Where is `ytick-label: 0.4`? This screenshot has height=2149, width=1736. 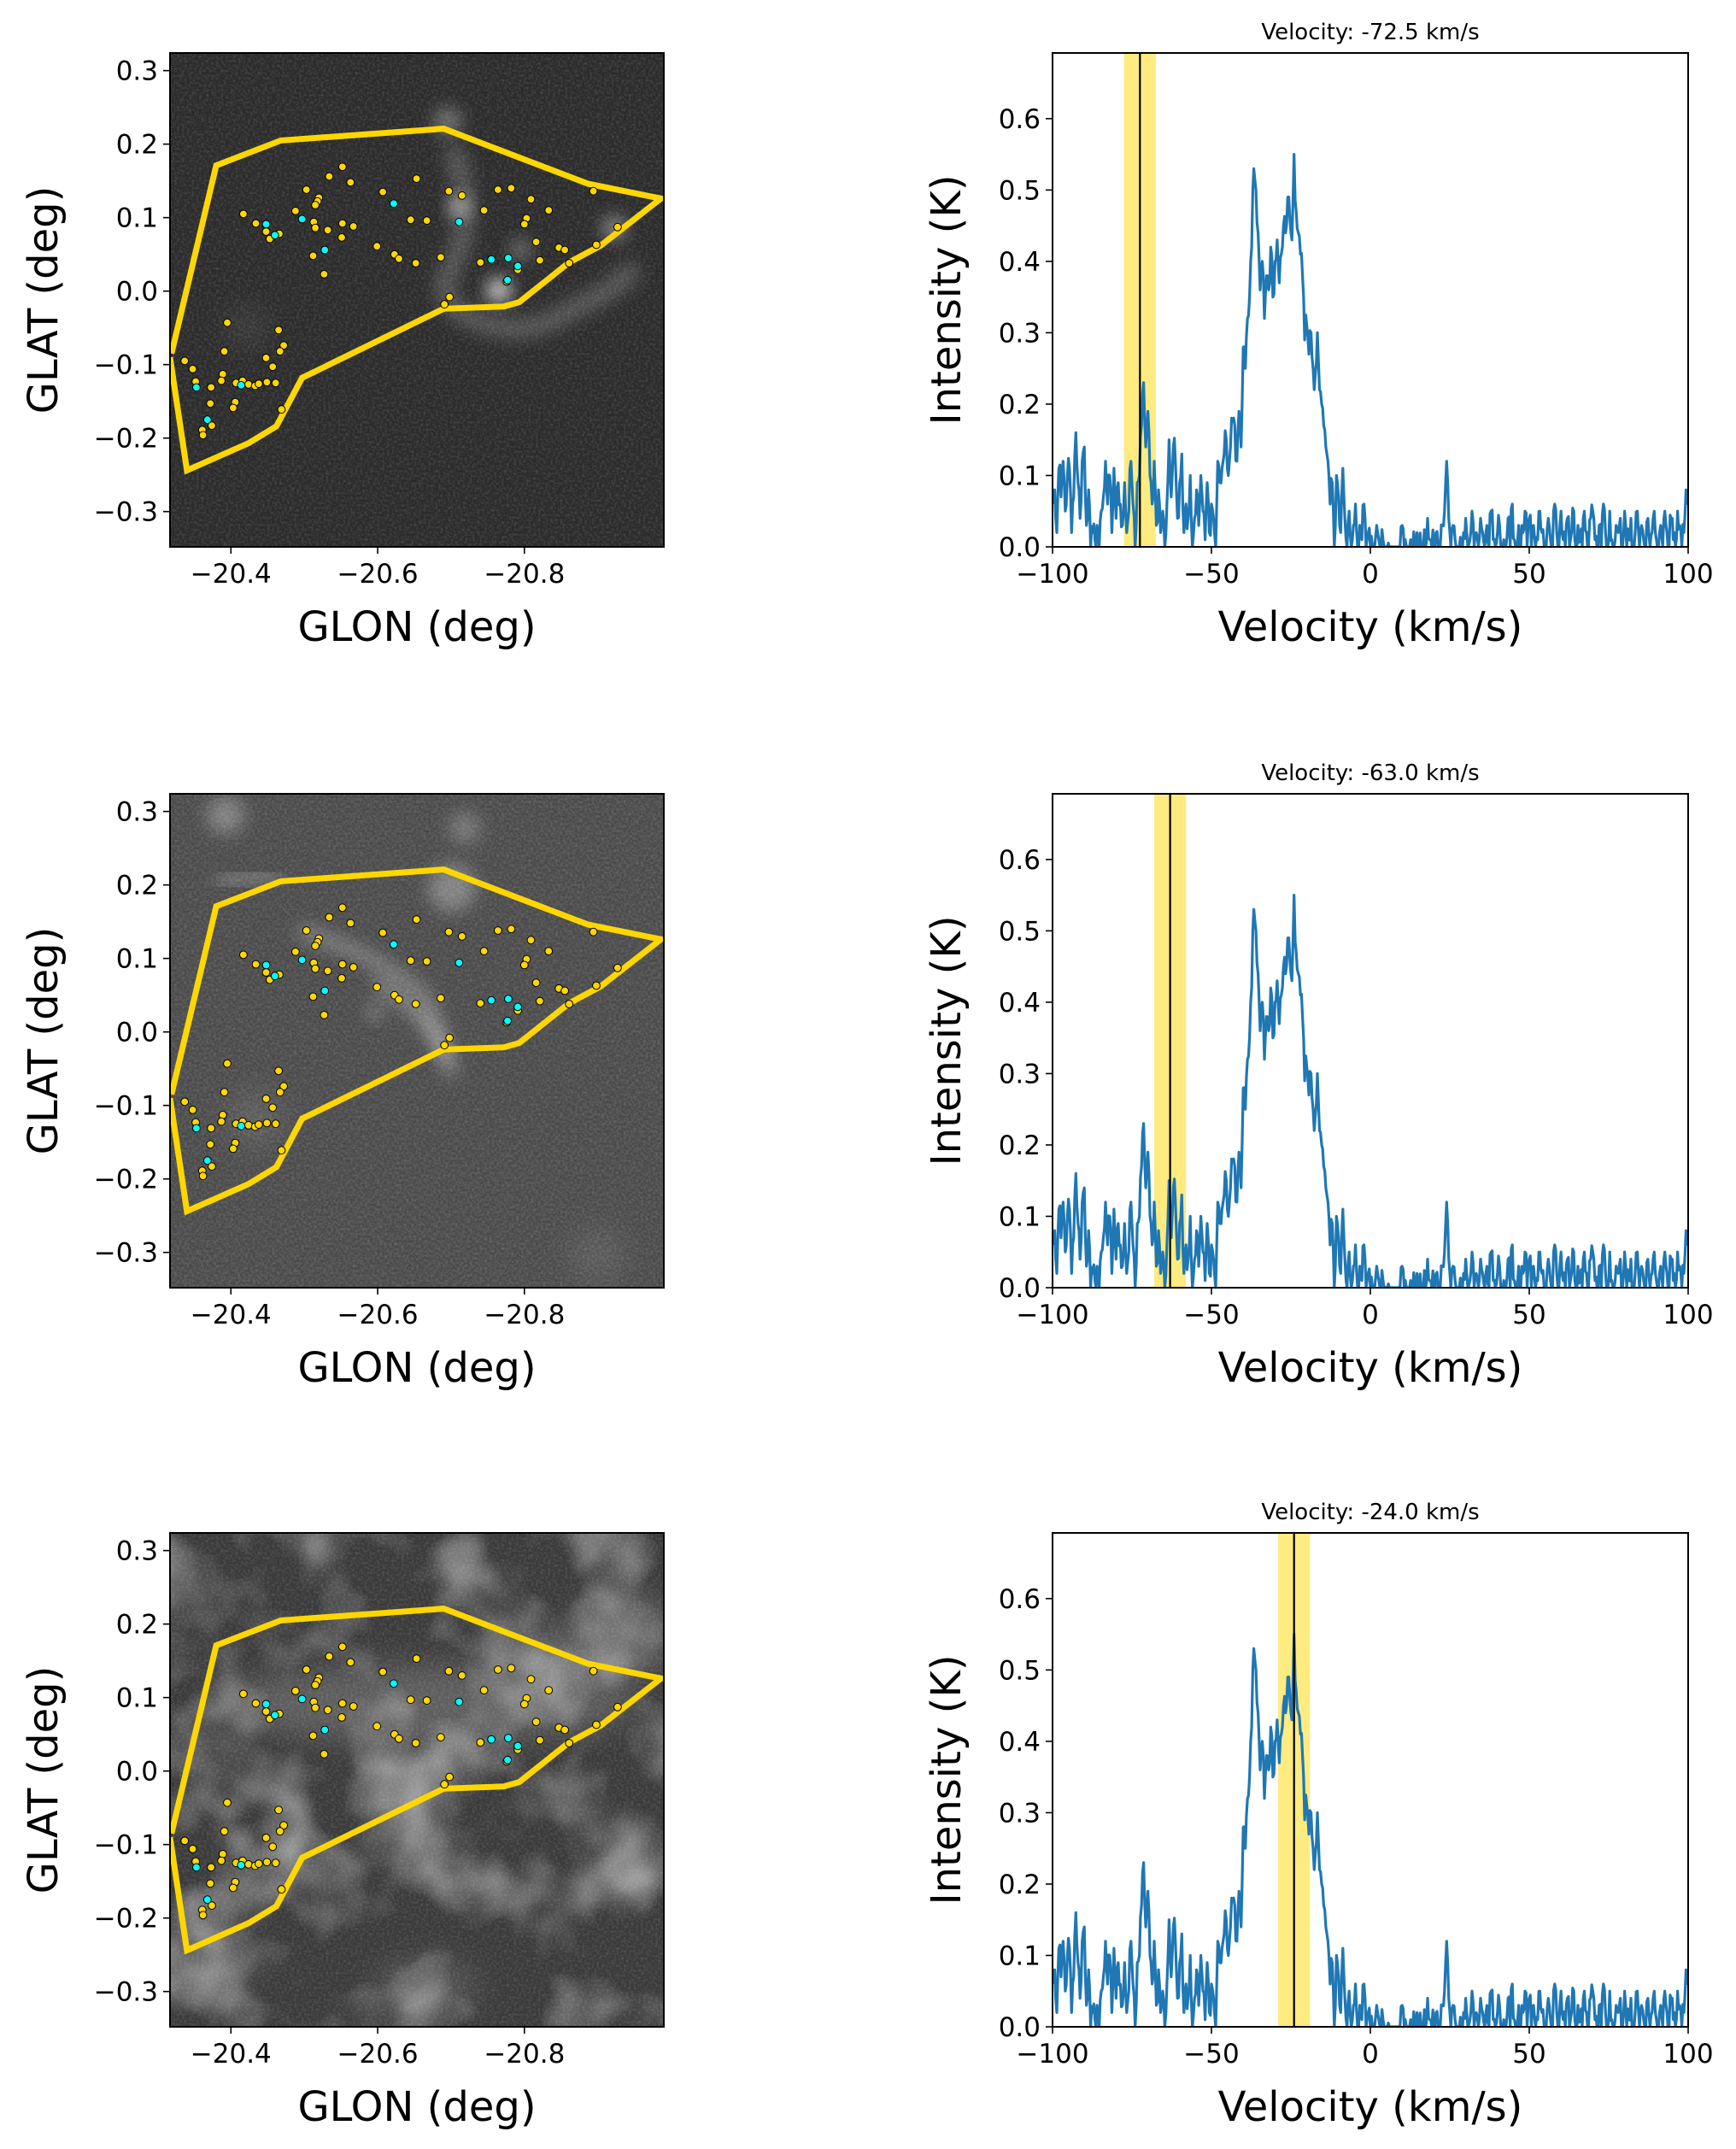 ytick-label: 0.4 is located at coordinates (1020, 262).